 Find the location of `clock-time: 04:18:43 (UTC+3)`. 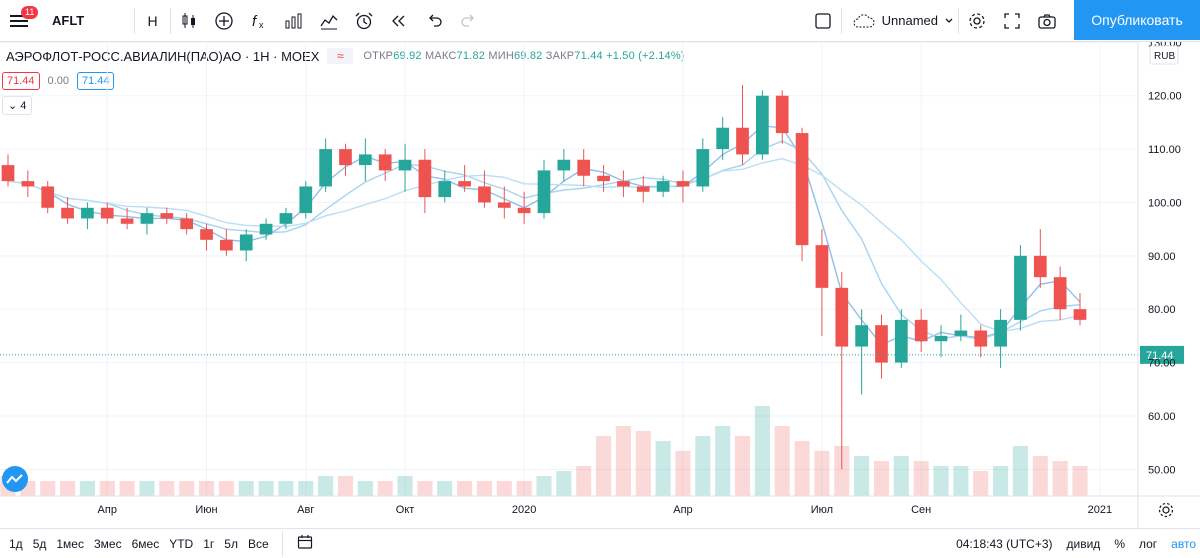

clock-time: 04:18:43 (UTC+3) is located at coordinates (1004, 544).